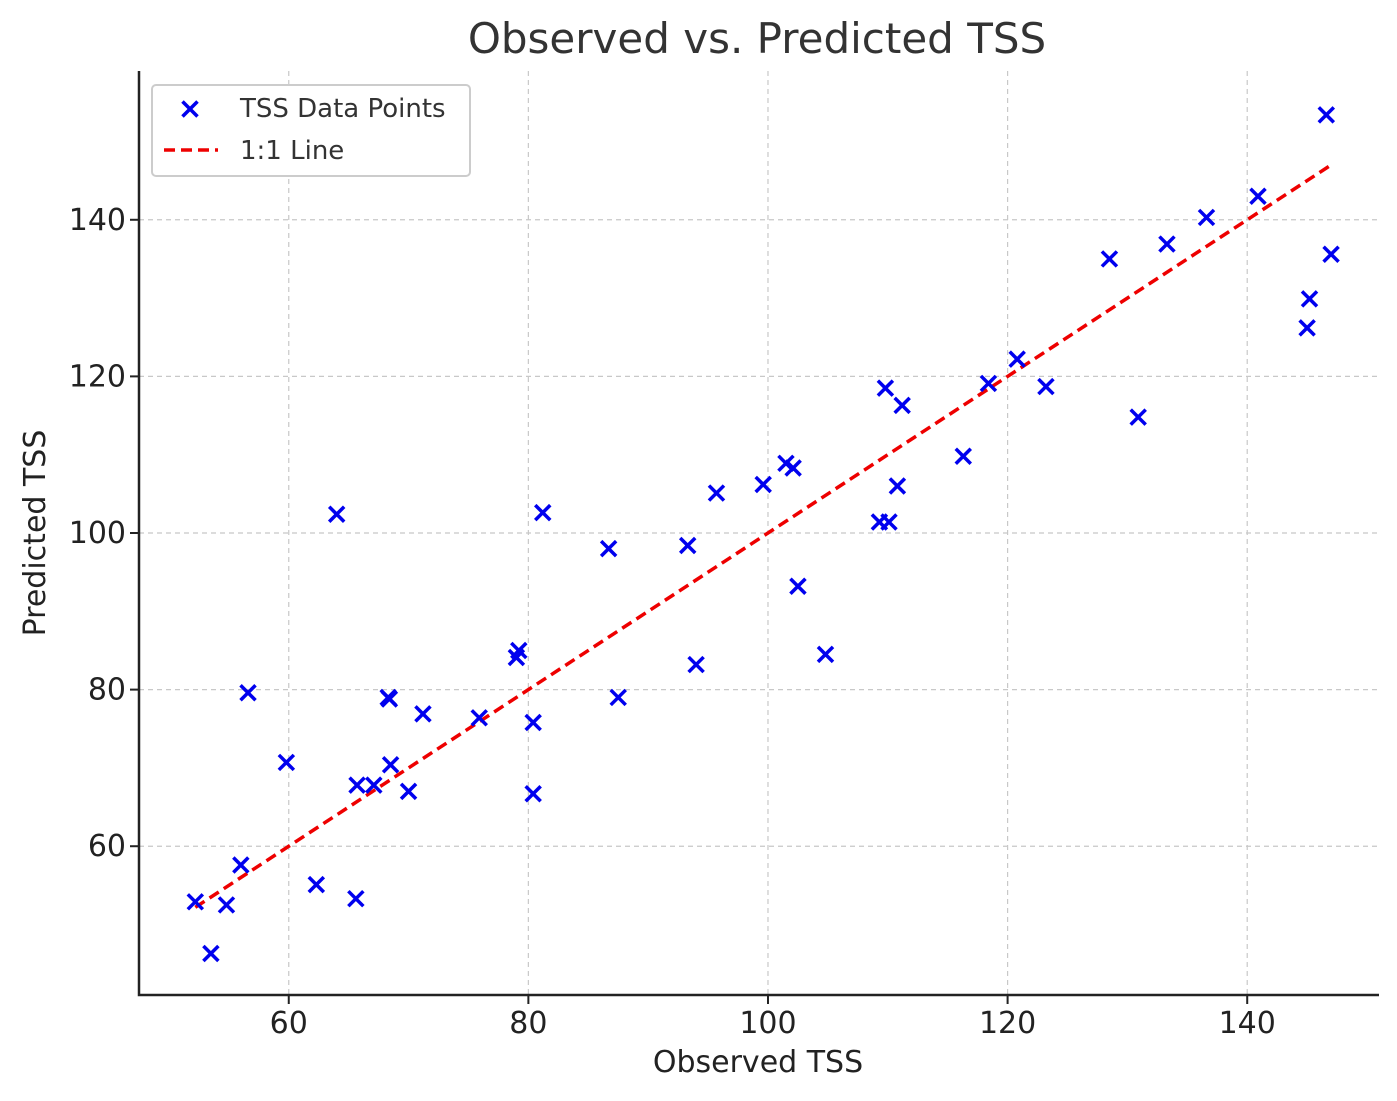 Image resolution: width=1397 pixels, height=1101 pixels. What do you see at coordinates (35, 533) in the screenshot?
I see `y-axis-label: Predicted TSS` at bounding box center [35, 533].